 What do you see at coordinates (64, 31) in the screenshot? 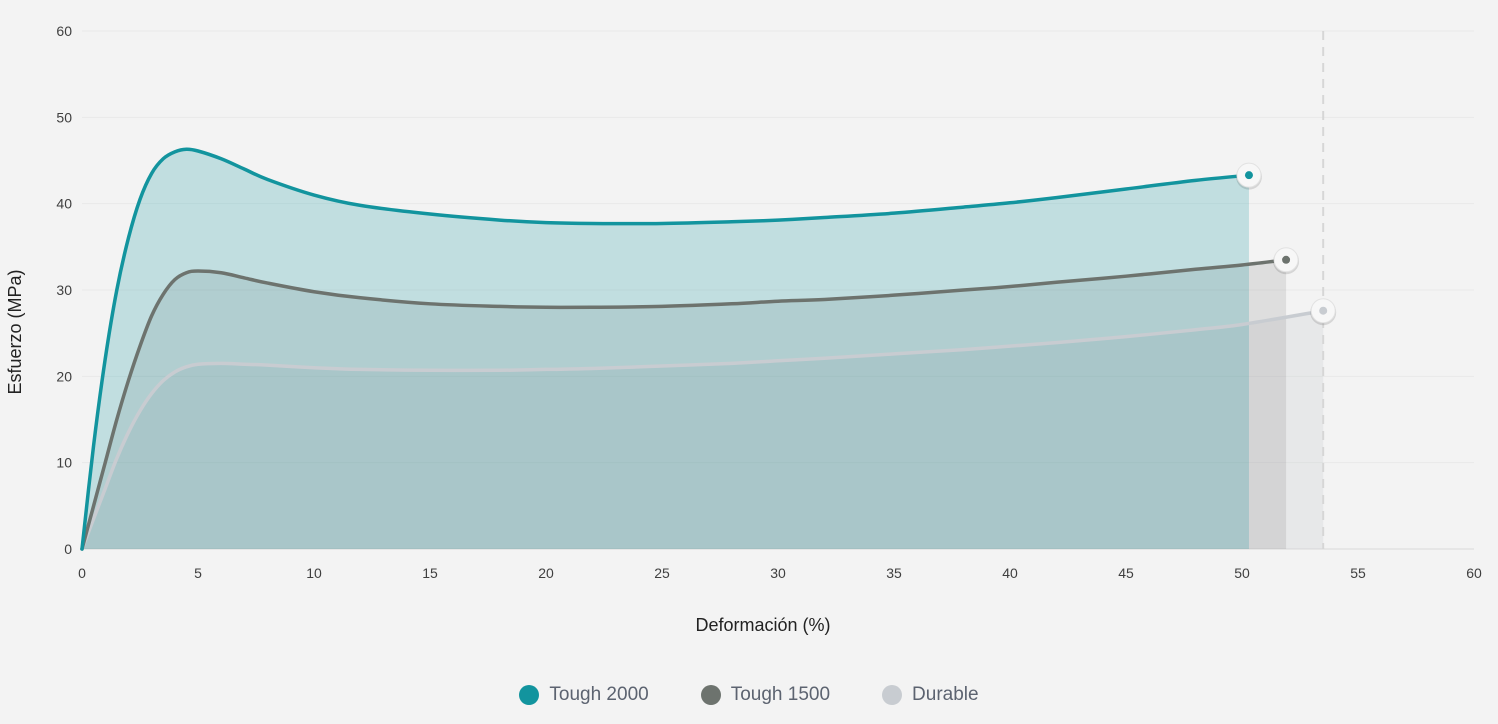
I see `y-tick-label: 60` at bounding box center [64, 31].